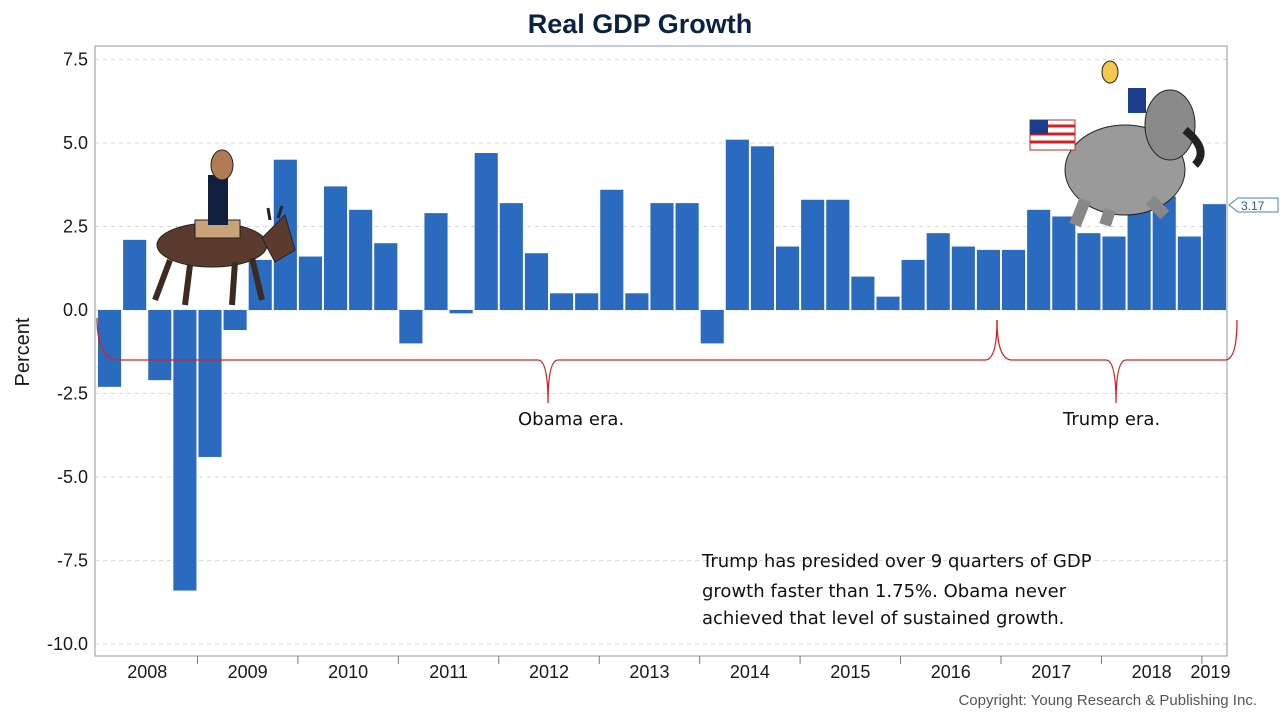  Describe the element at coordinates (883, 618) in the screenshot. I see `note-line-3: achieved that level of sustained growth.` at that location.